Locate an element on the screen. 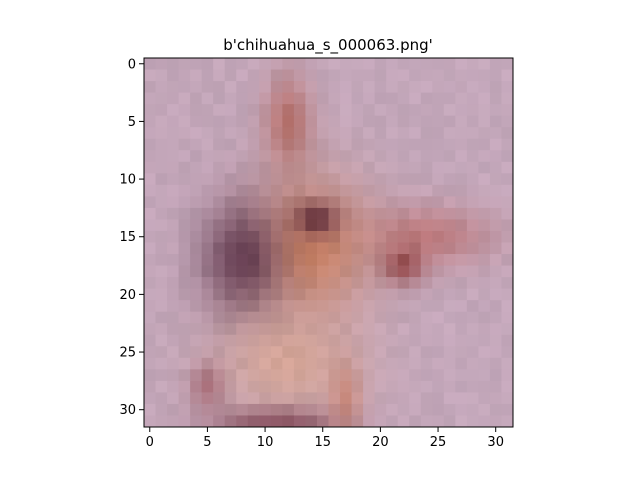 The width and height of the screenshot is (640, 480). x-tick-label: 25 is located at coordinates (438, 442).